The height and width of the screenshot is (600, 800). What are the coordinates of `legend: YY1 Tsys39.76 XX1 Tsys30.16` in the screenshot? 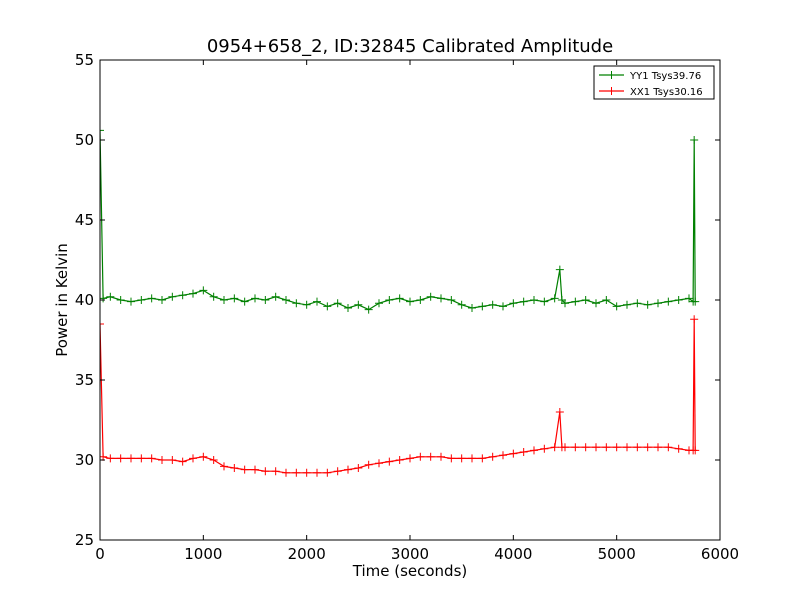 It's located at (654, 82).